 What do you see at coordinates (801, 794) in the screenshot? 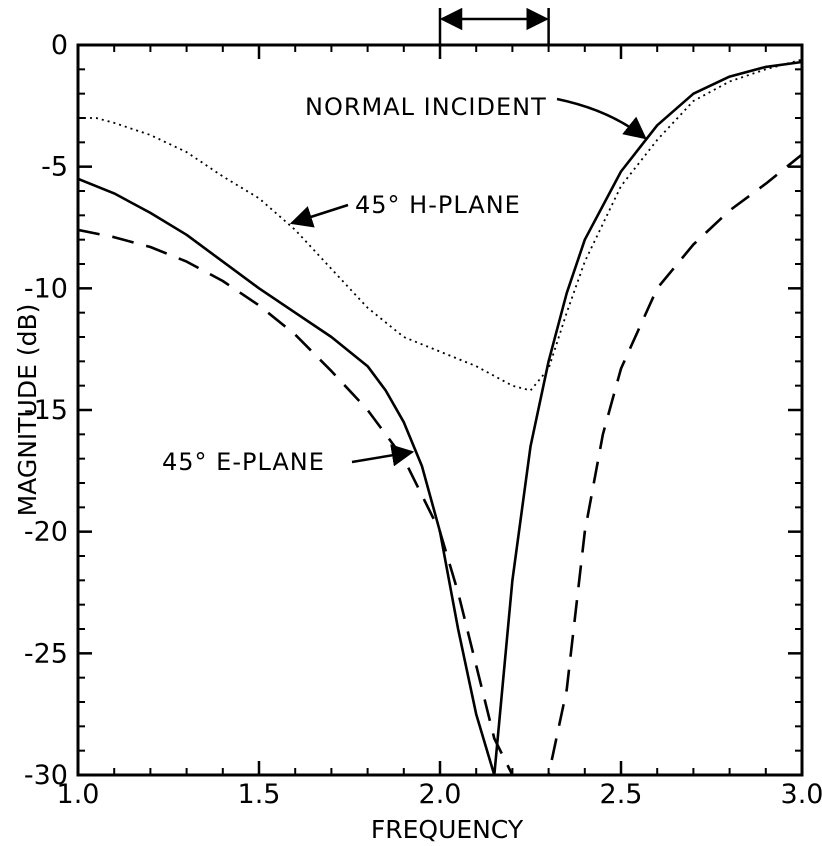
I see `x-tick-label: 3.0` at bounding box center [801, 794].